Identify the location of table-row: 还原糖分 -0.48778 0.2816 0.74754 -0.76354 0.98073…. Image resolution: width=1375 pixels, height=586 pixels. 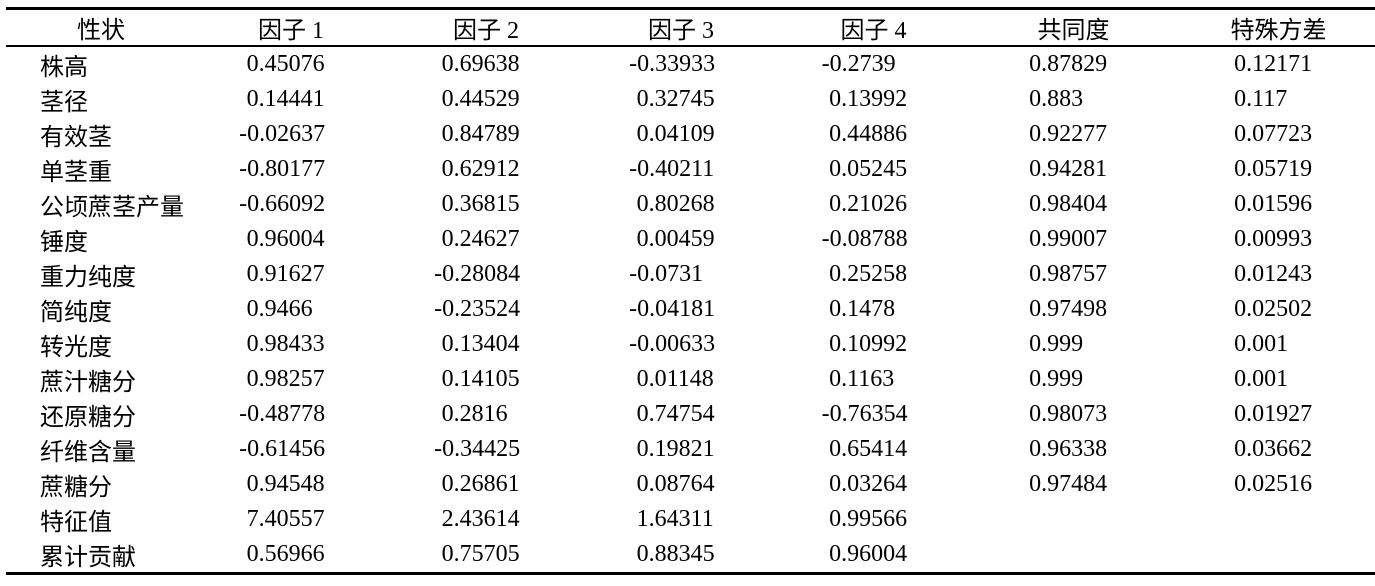
(690, 414).